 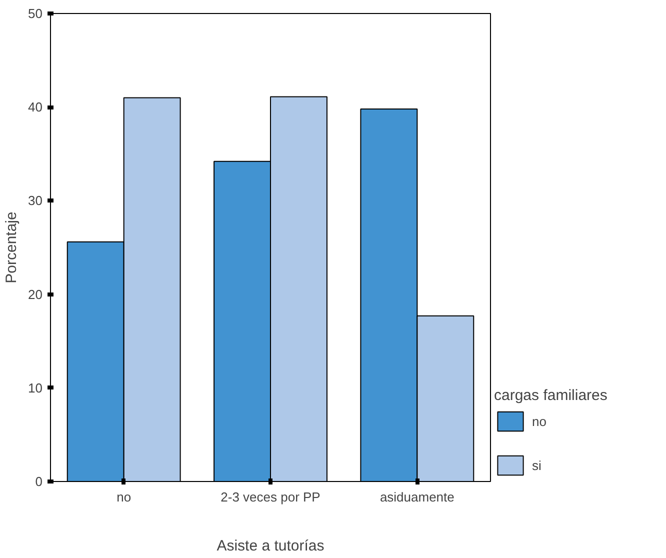 What do you see at coordinates (270, 497) in the screenshot?
I see `x-tick-label: 2-3 veces por PP` at bounding box center [270, 497].